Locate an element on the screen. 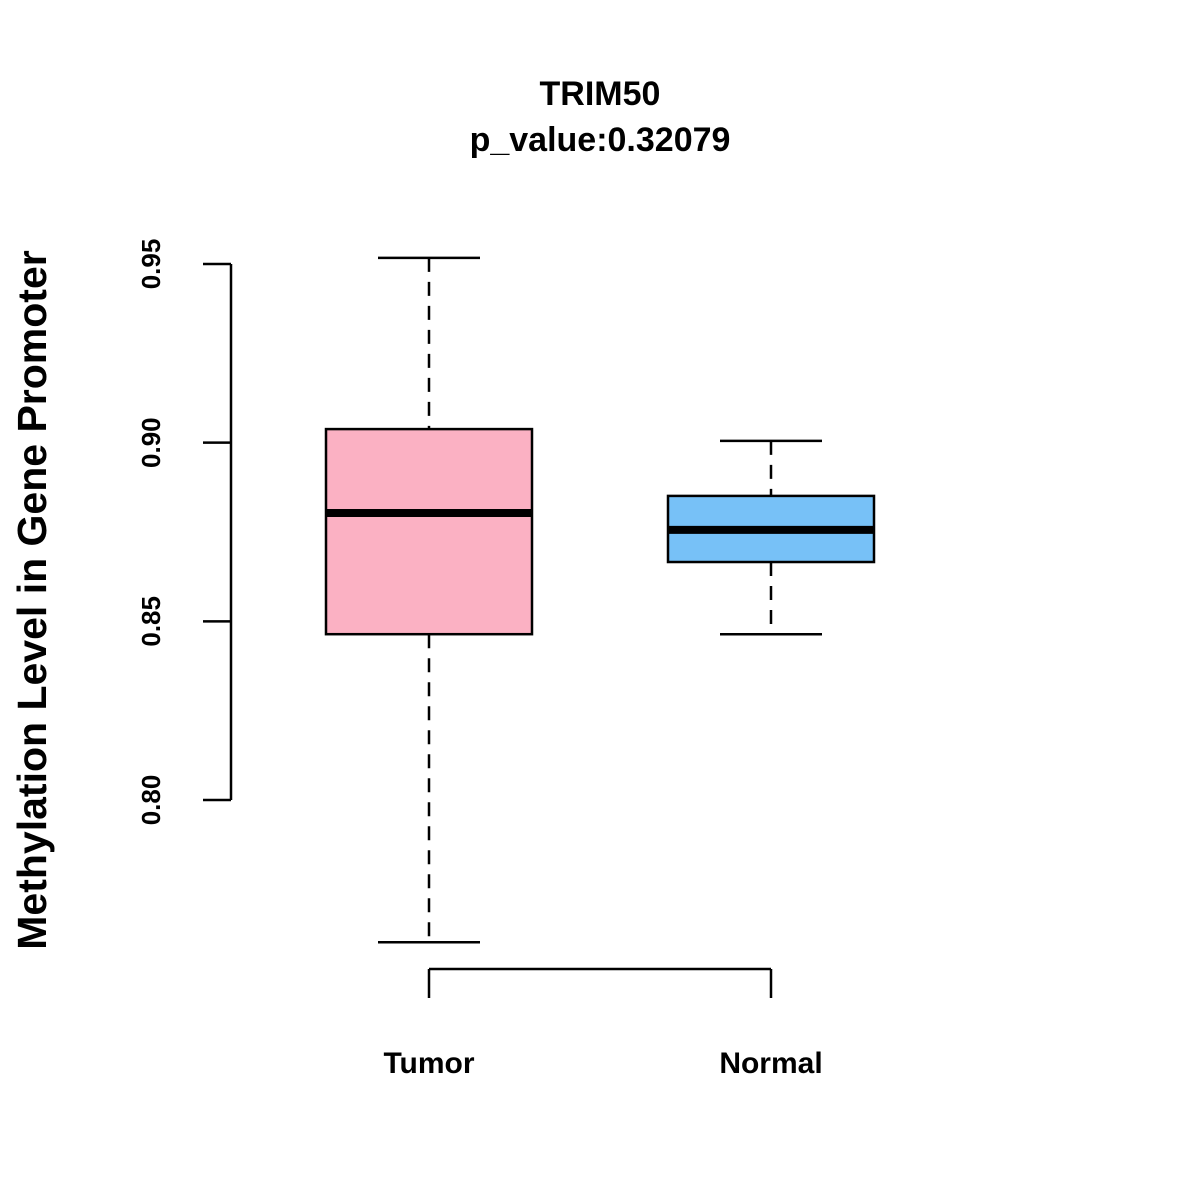 Image resolution: width=1200 pixels, height=1200 pixels. chart-subtitle: p_value:0.32079 is located at coordinates (600, 140).